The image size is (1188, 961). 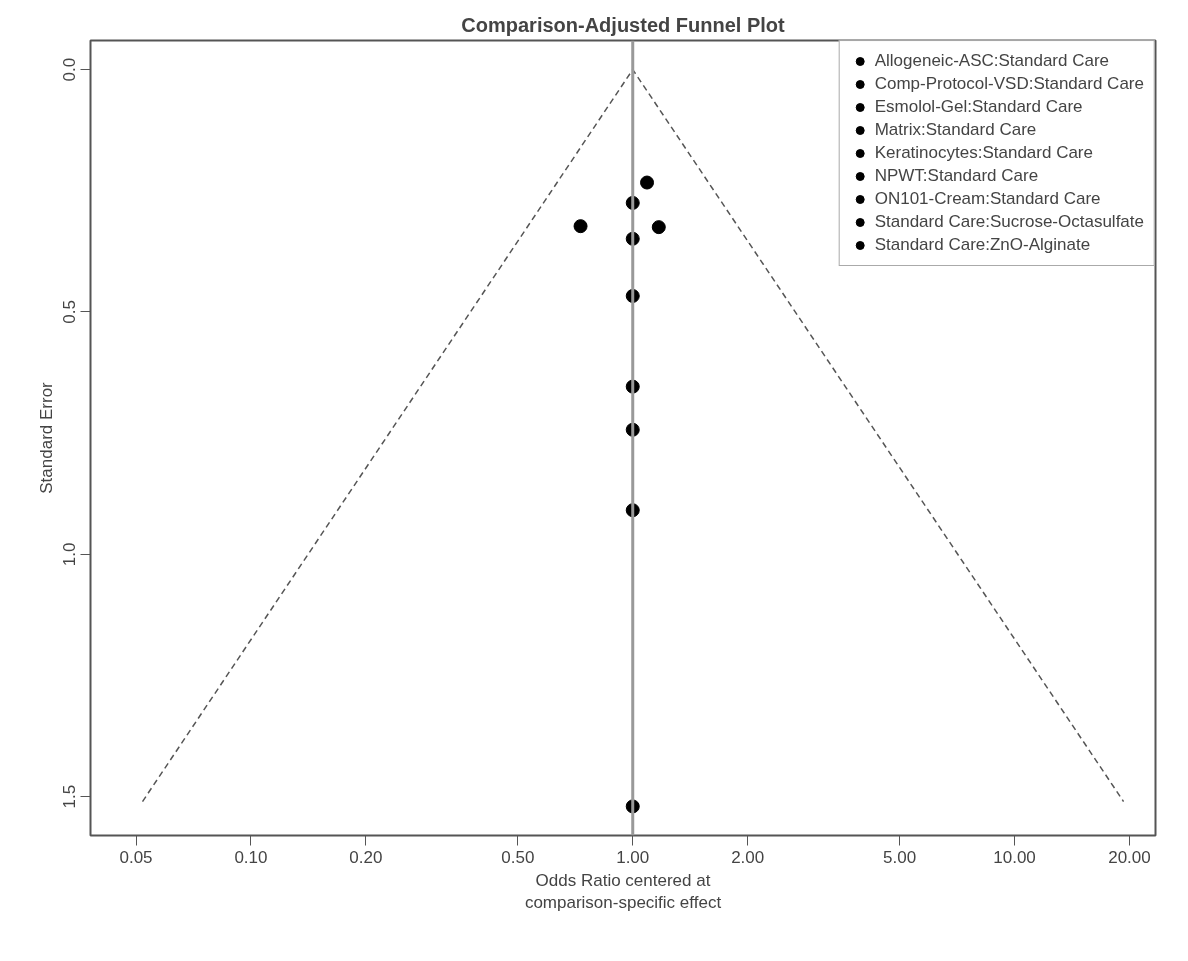 I want to click on y-tick-label: 0.0, so click(x=70, y=69).